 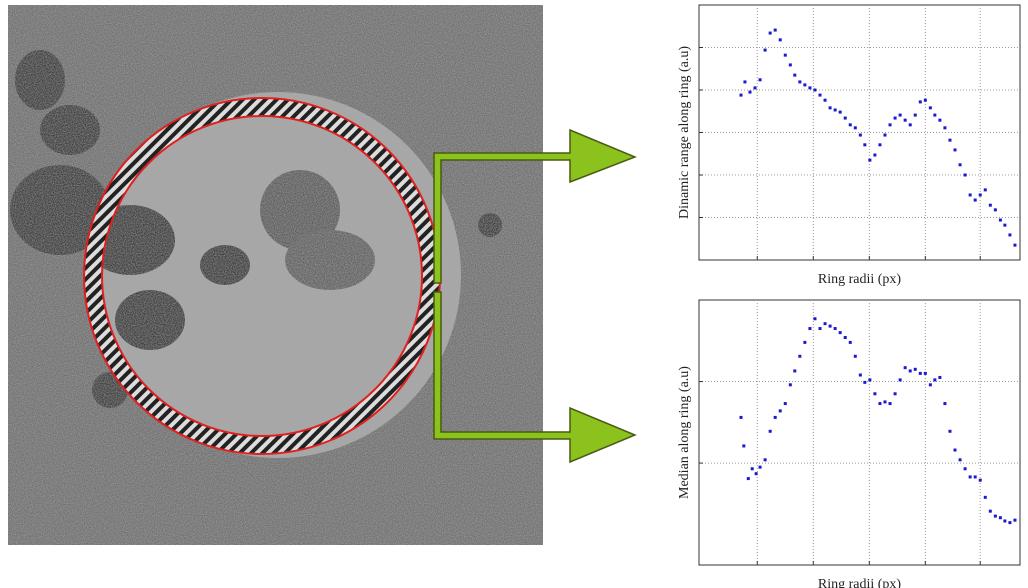 I want to click on plot-frame, so click(x=859, y=432).